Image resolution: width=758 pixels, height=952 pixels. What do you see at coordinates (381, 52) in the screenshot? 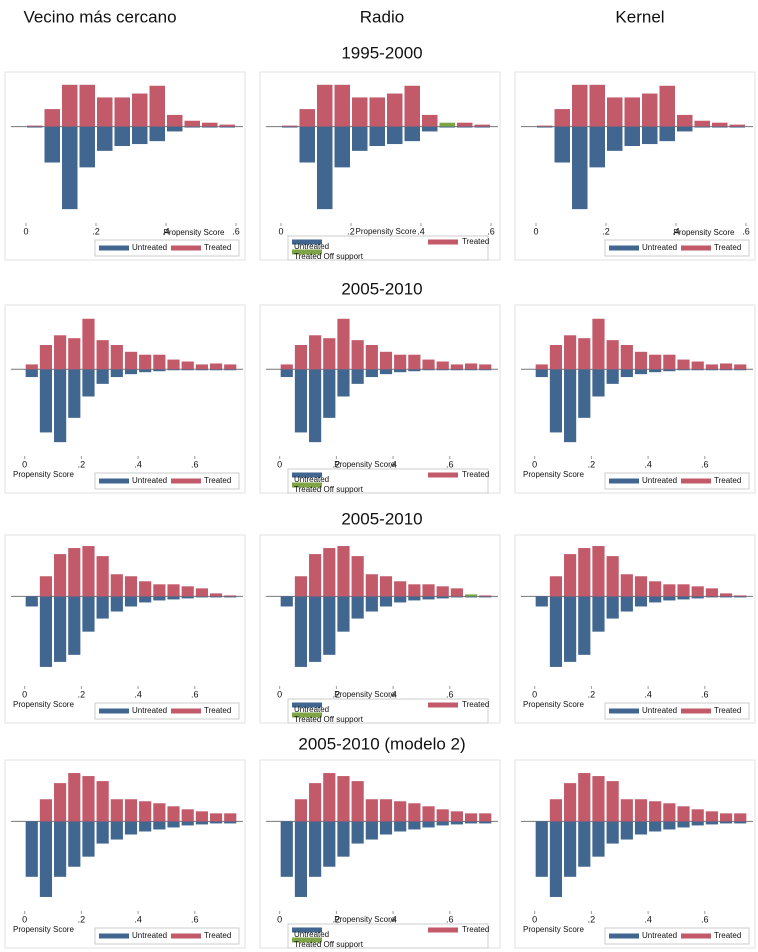
I see `row-title: 1995-2000` at bounding box center [381, 52].